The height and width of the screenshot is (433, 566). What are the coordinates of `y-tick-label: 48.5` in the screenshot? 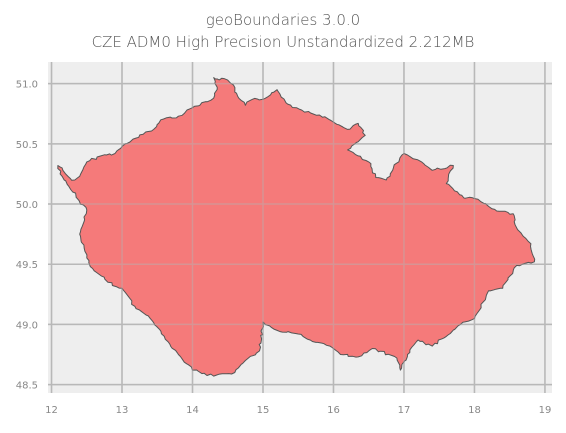 It's located at (27, 386).